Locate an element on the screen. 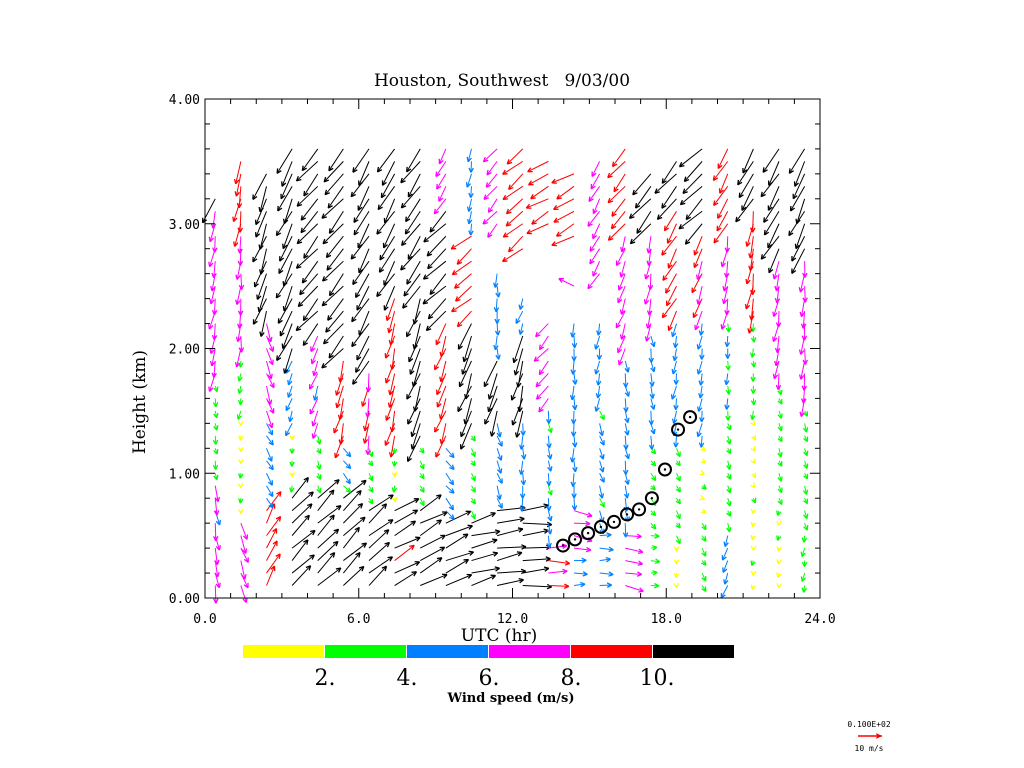 The width and height of the screenshot is (1024, 768). colorbar-tick-label: 4. is located at coordinates (407, 678).